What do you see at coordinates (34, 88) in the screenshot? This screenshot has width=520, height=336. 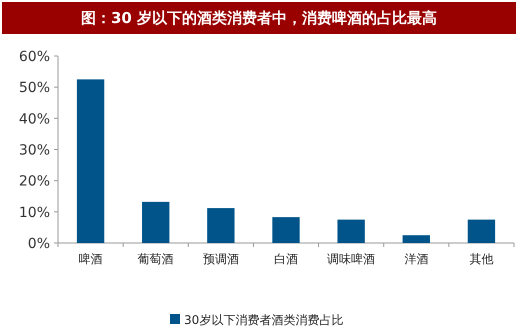 I see `y-tick-label: 50%` at bounding box center [34, 88].